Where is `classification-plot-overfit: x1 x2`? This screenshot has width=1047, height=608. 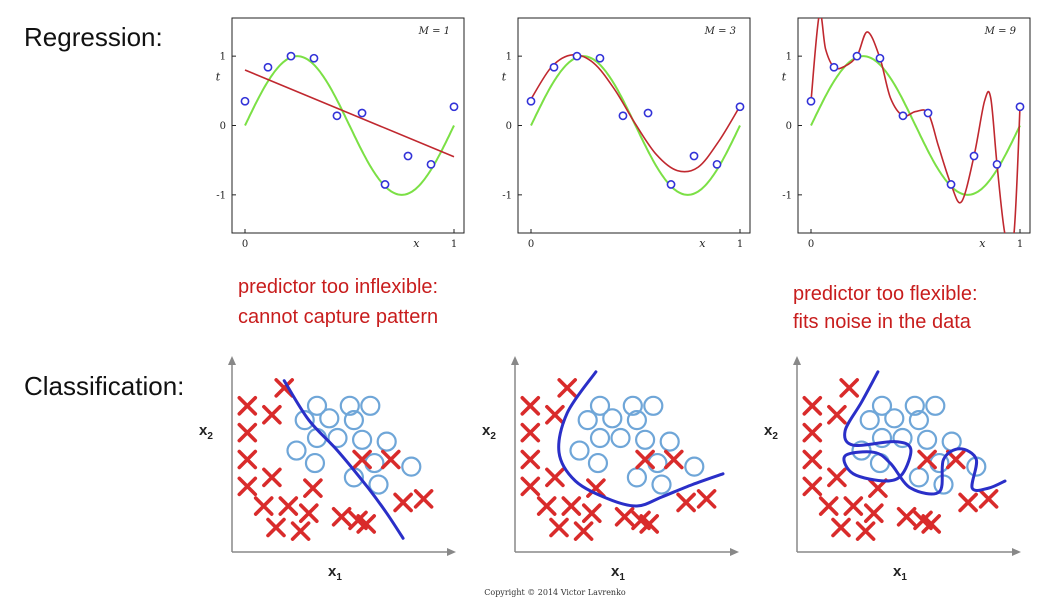
classification-plot-overfit: x1 x2 is located at coordinates (892, 469).